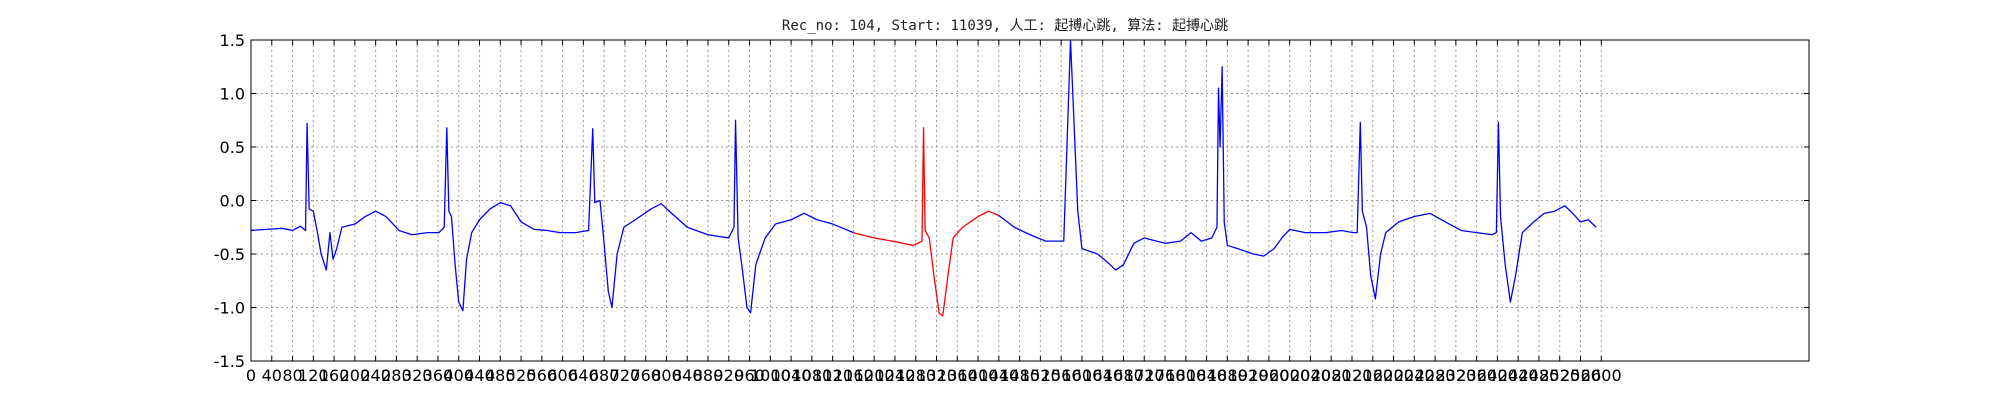  I want to click on x-tick-label: 1120, so click(832, 375).